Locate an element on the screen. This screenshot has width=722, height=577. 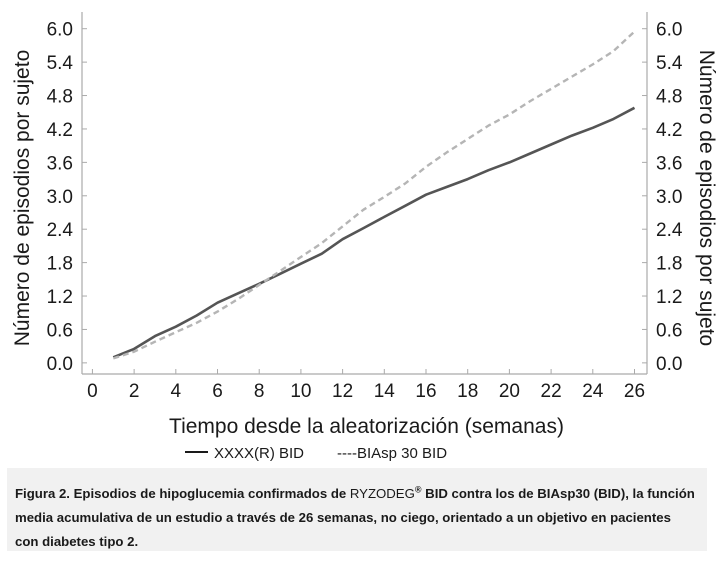
legend-label-2: ----BIAsp 30 BID is located at coordinates (392, 453).